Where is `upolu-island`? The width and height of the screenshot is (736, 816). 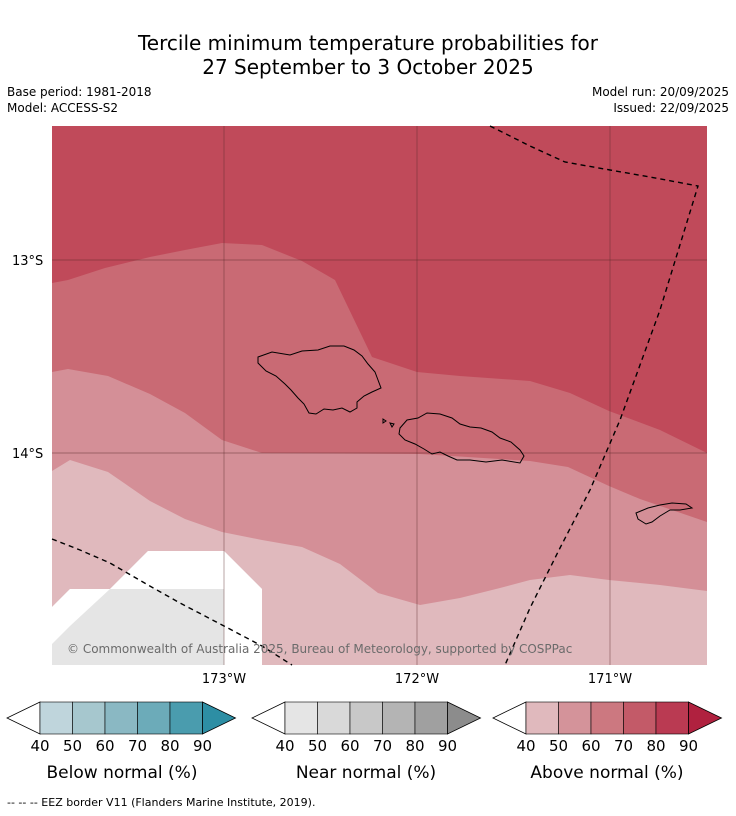
upolu-island is located at coordinates (461, 438).